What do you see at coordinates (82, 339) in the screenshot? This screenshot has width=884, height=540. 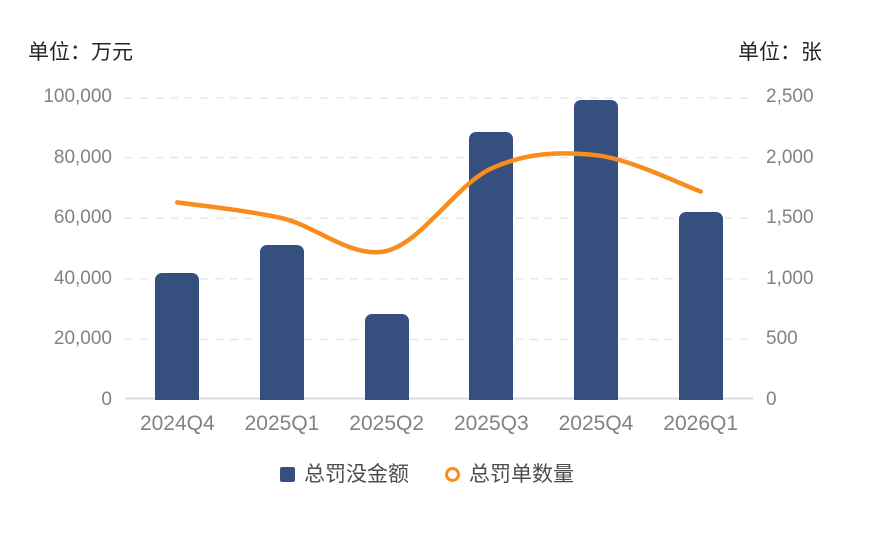 I see `left-axis-tick: 20,000` at bounding box center [82, 339].